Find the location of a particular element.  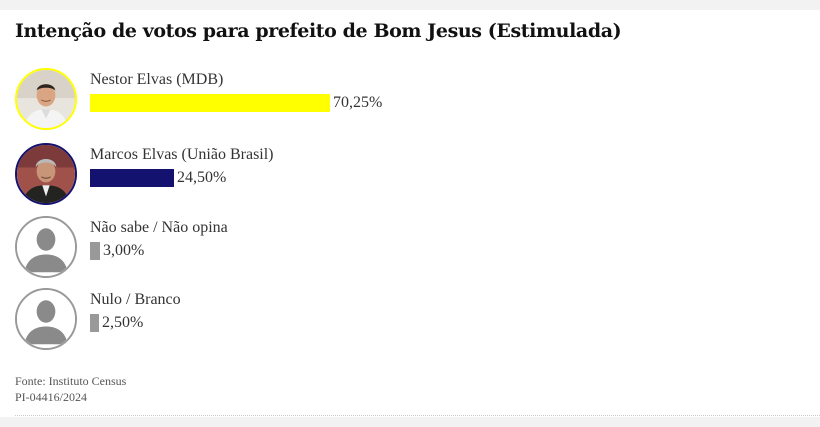

source-text: Fonte: Instituto Census is located at coordinates (71, 381).